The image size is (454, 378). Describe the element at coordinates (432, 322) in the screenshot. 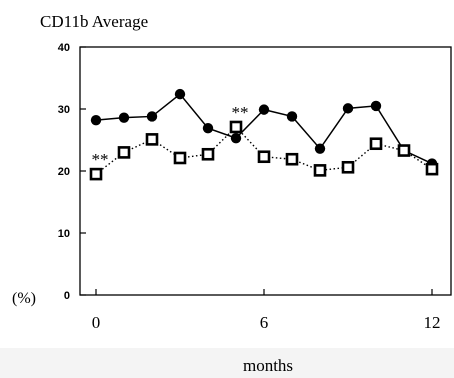

I see `x-tick-label: 12` at that location.